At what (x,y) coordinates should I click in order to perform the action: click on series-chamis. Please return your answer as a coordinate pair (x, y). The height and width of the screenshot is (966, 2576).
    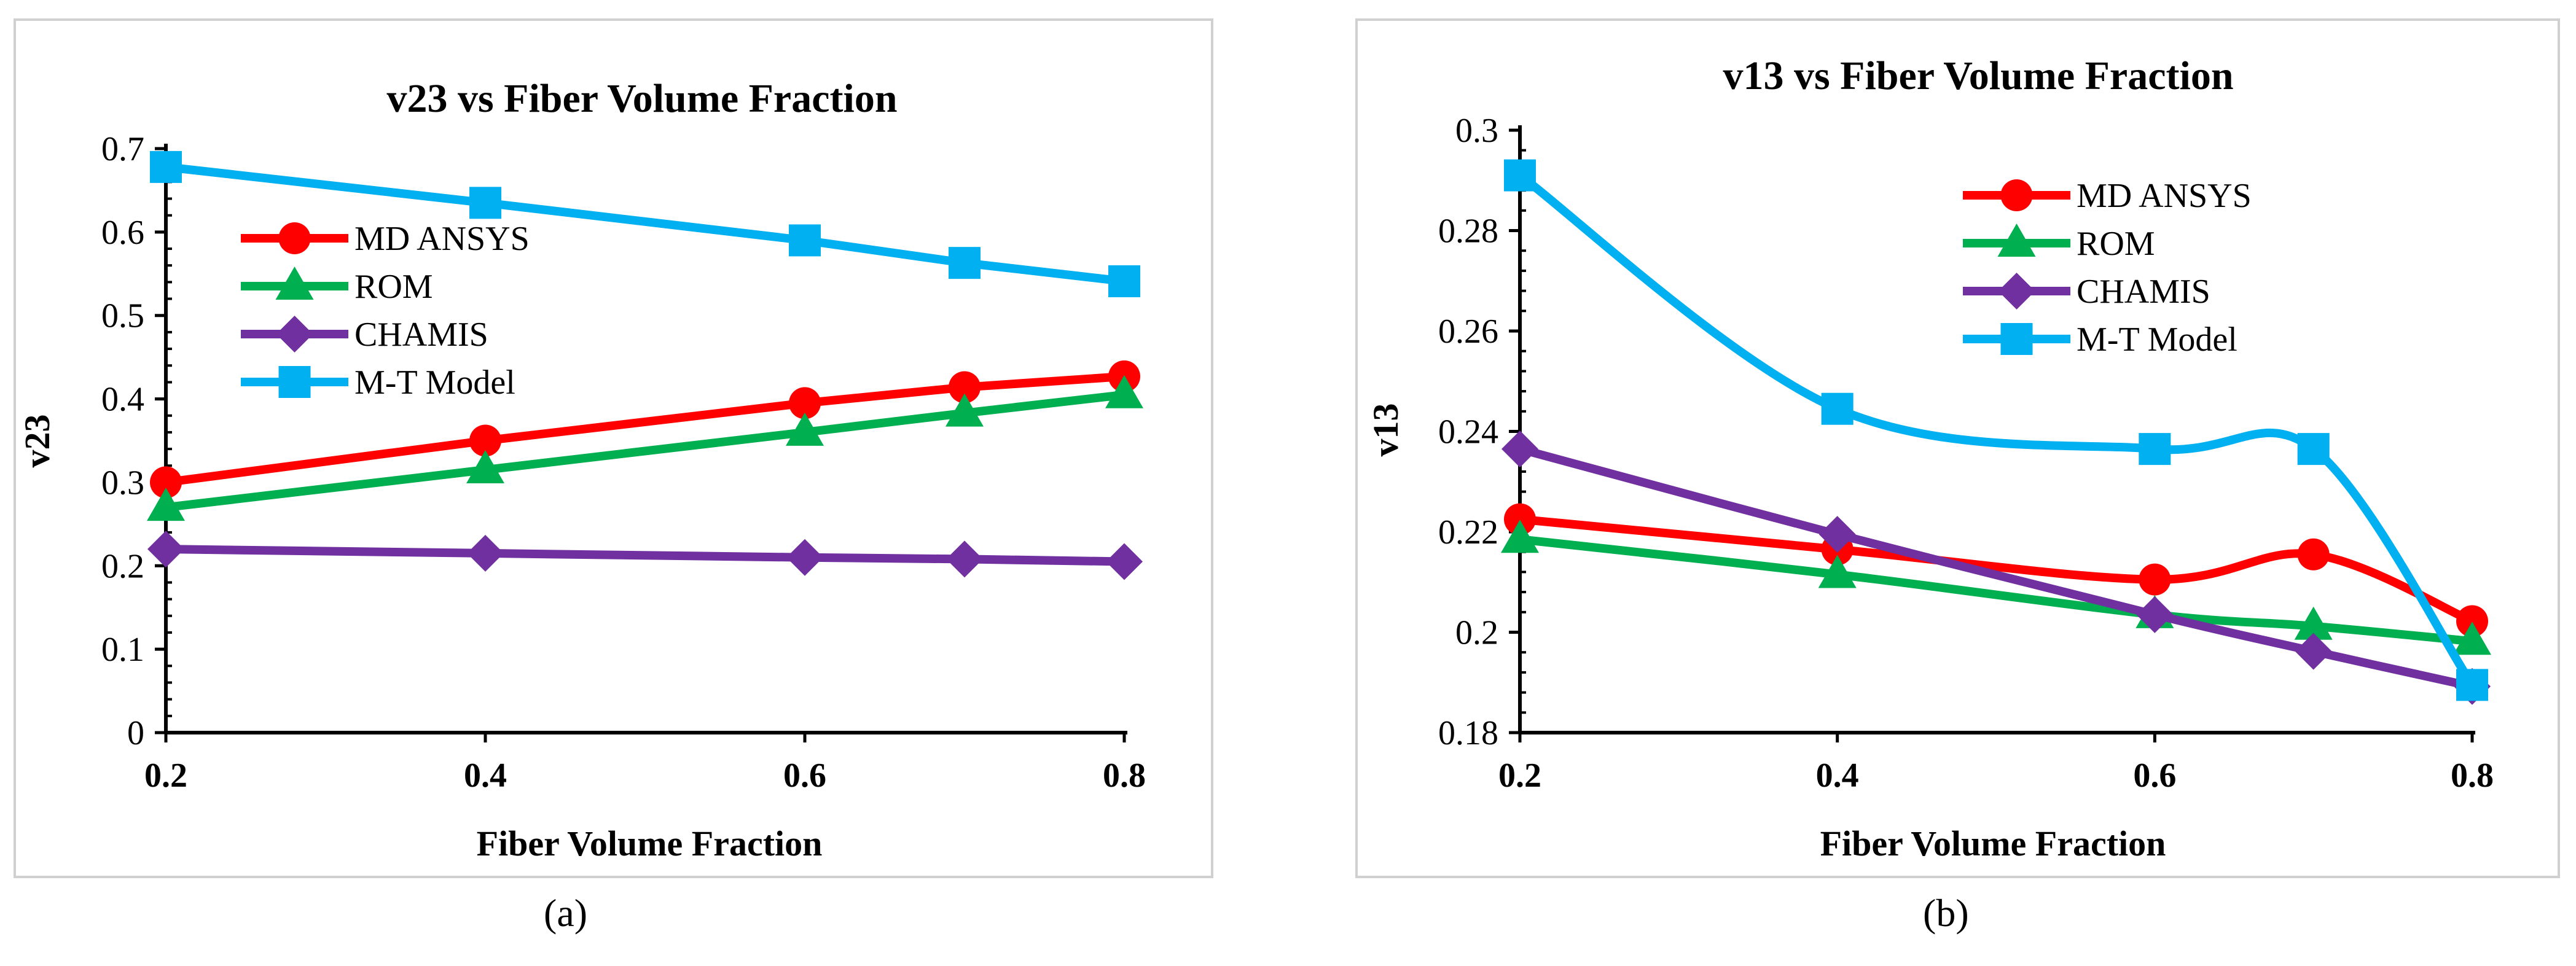
    Looking at the image, I should click on (645, 556).